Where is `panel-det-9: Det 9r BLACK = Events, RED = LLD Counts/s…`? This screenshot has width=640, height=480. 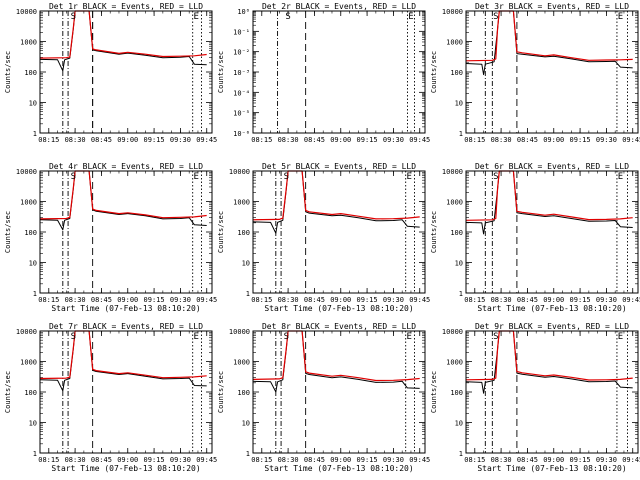
panel-det-9: Det 9r BLACK = Events, RED = LLD Counts/s… is located at coordinates (535, 397).